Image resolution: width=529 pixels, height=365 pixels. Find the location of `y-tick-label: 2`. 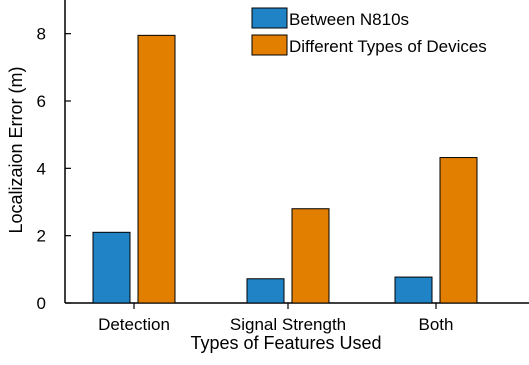

y-tick-label: 2 is located at coordinates (41, 236).